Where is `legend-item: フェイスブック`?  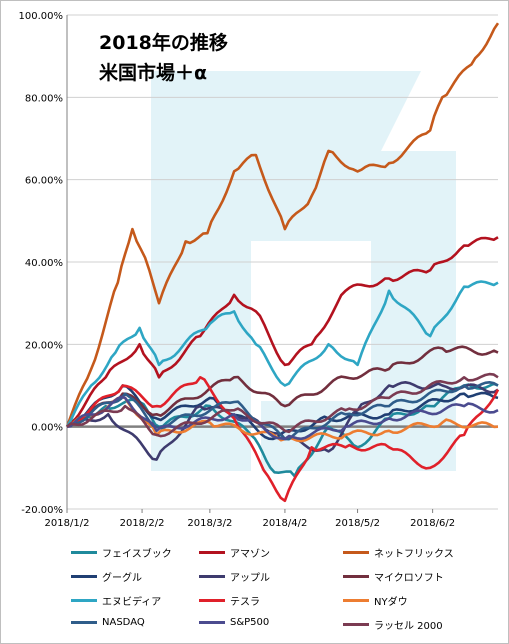
legend-item: フェイスブック is located at coordinates (121, 552).